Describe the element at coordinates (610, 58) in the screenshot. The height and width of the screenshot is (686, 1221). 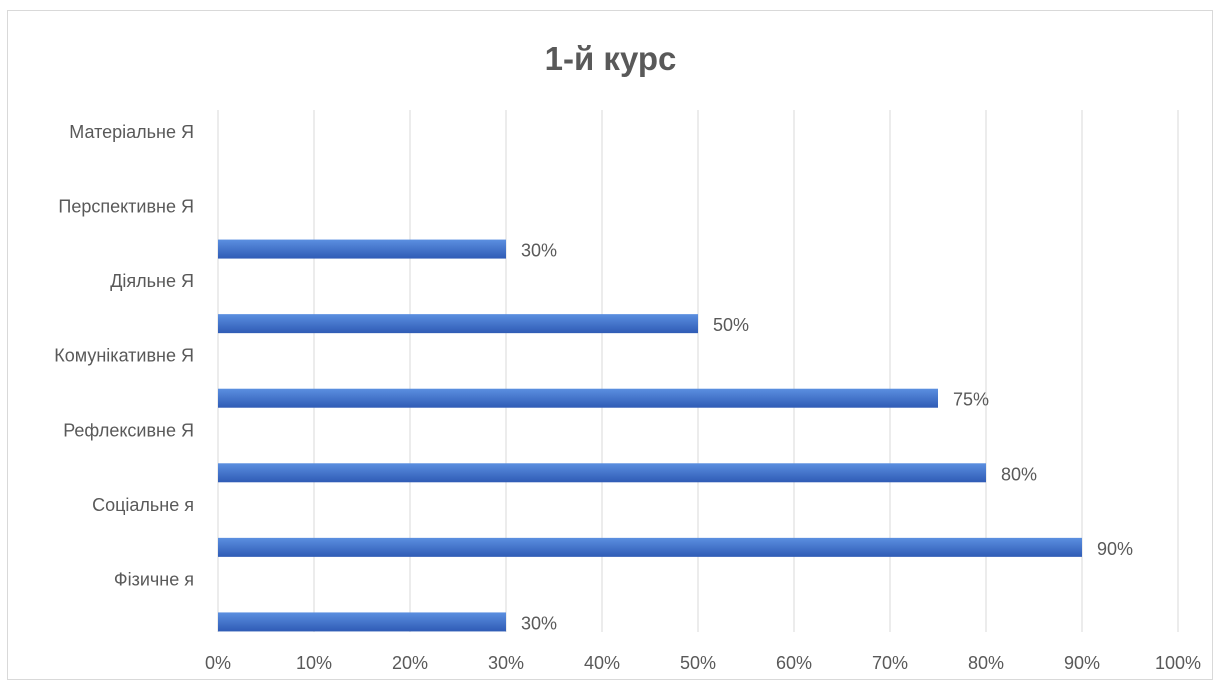
I see `chart-title: 1-й курс` at that location.